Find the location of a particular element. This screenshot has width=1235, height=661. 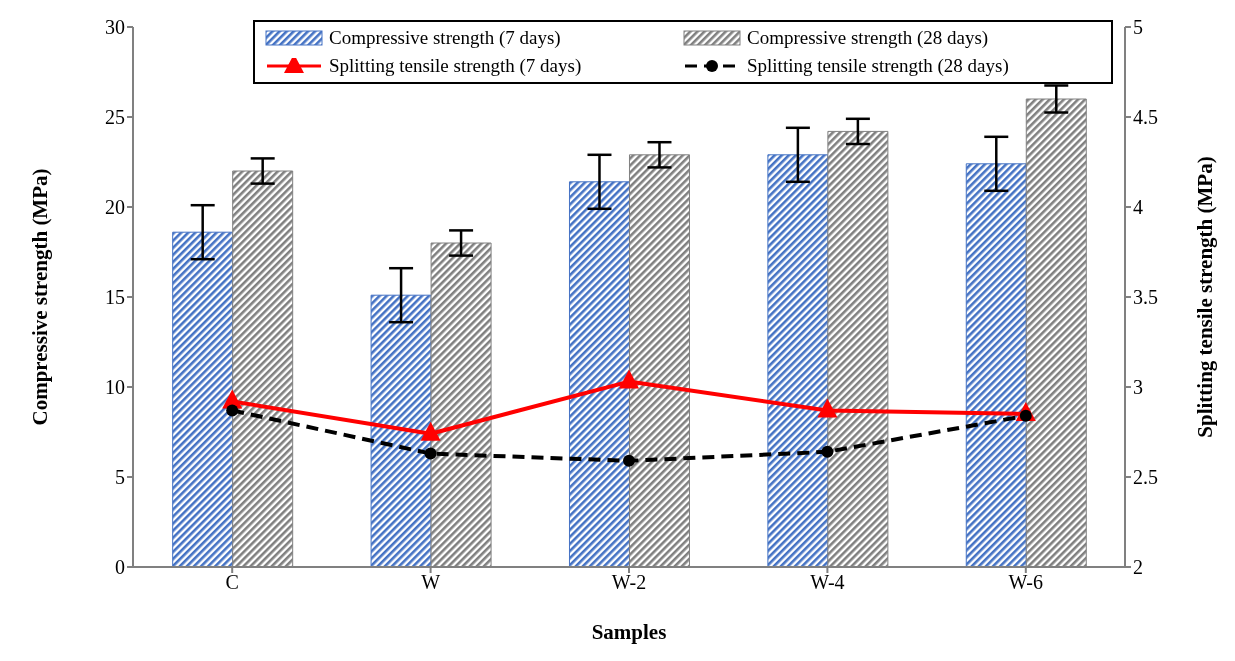

x-tick-label: C is located at coordinates (232, 582).